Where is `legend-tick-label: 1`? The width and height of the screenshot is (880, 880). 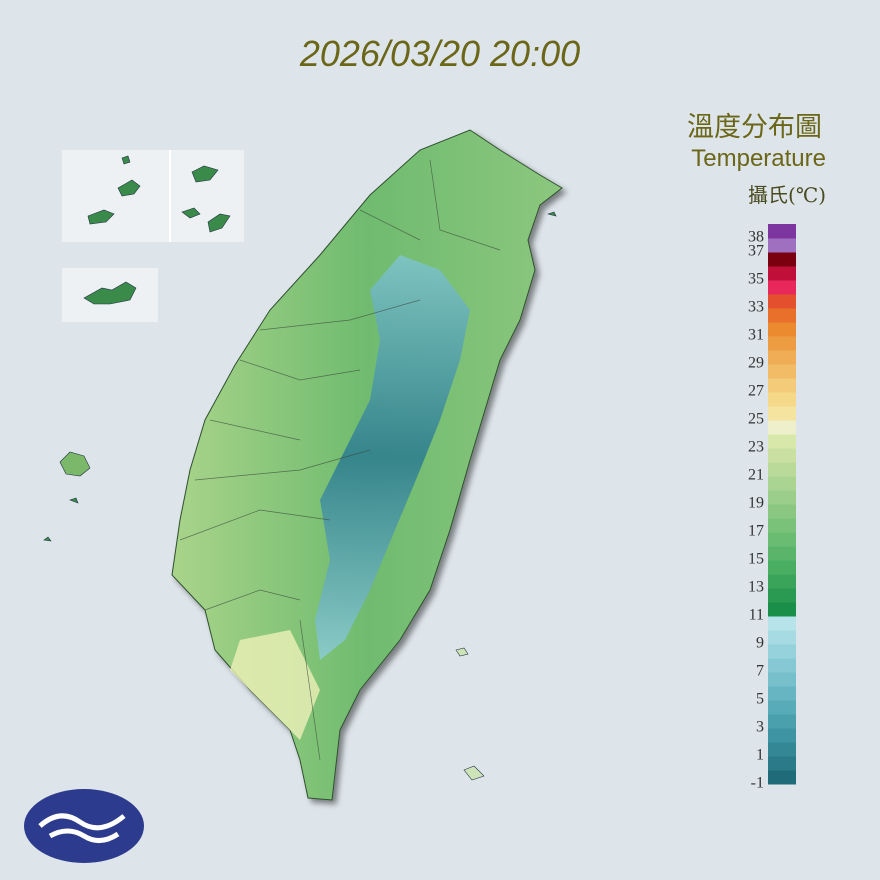
legend-tick-label: 1 is located at coordinates (760, 755).